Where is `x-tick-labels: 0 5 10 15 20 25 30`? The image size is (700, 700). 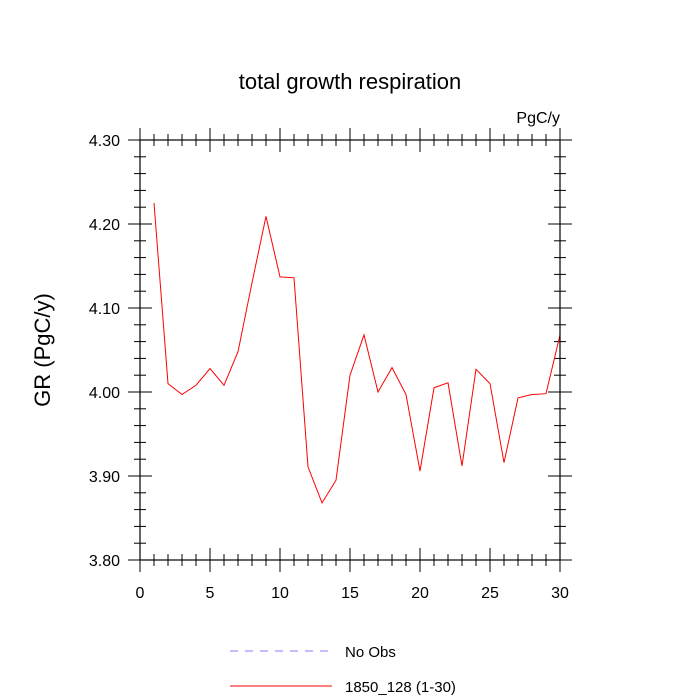 x-tick-labels: 0 5 10 15 20 25 30 is located at coordinates (352, 593).